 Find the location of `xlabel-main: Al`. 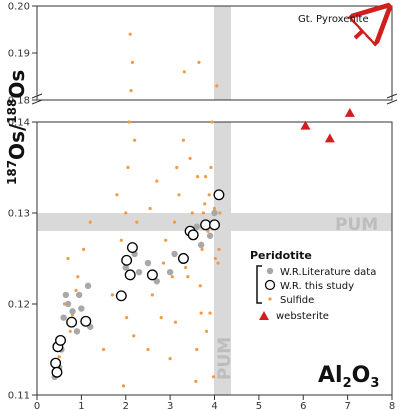

xlabel-main: Al is located at coordinates (330, 375).